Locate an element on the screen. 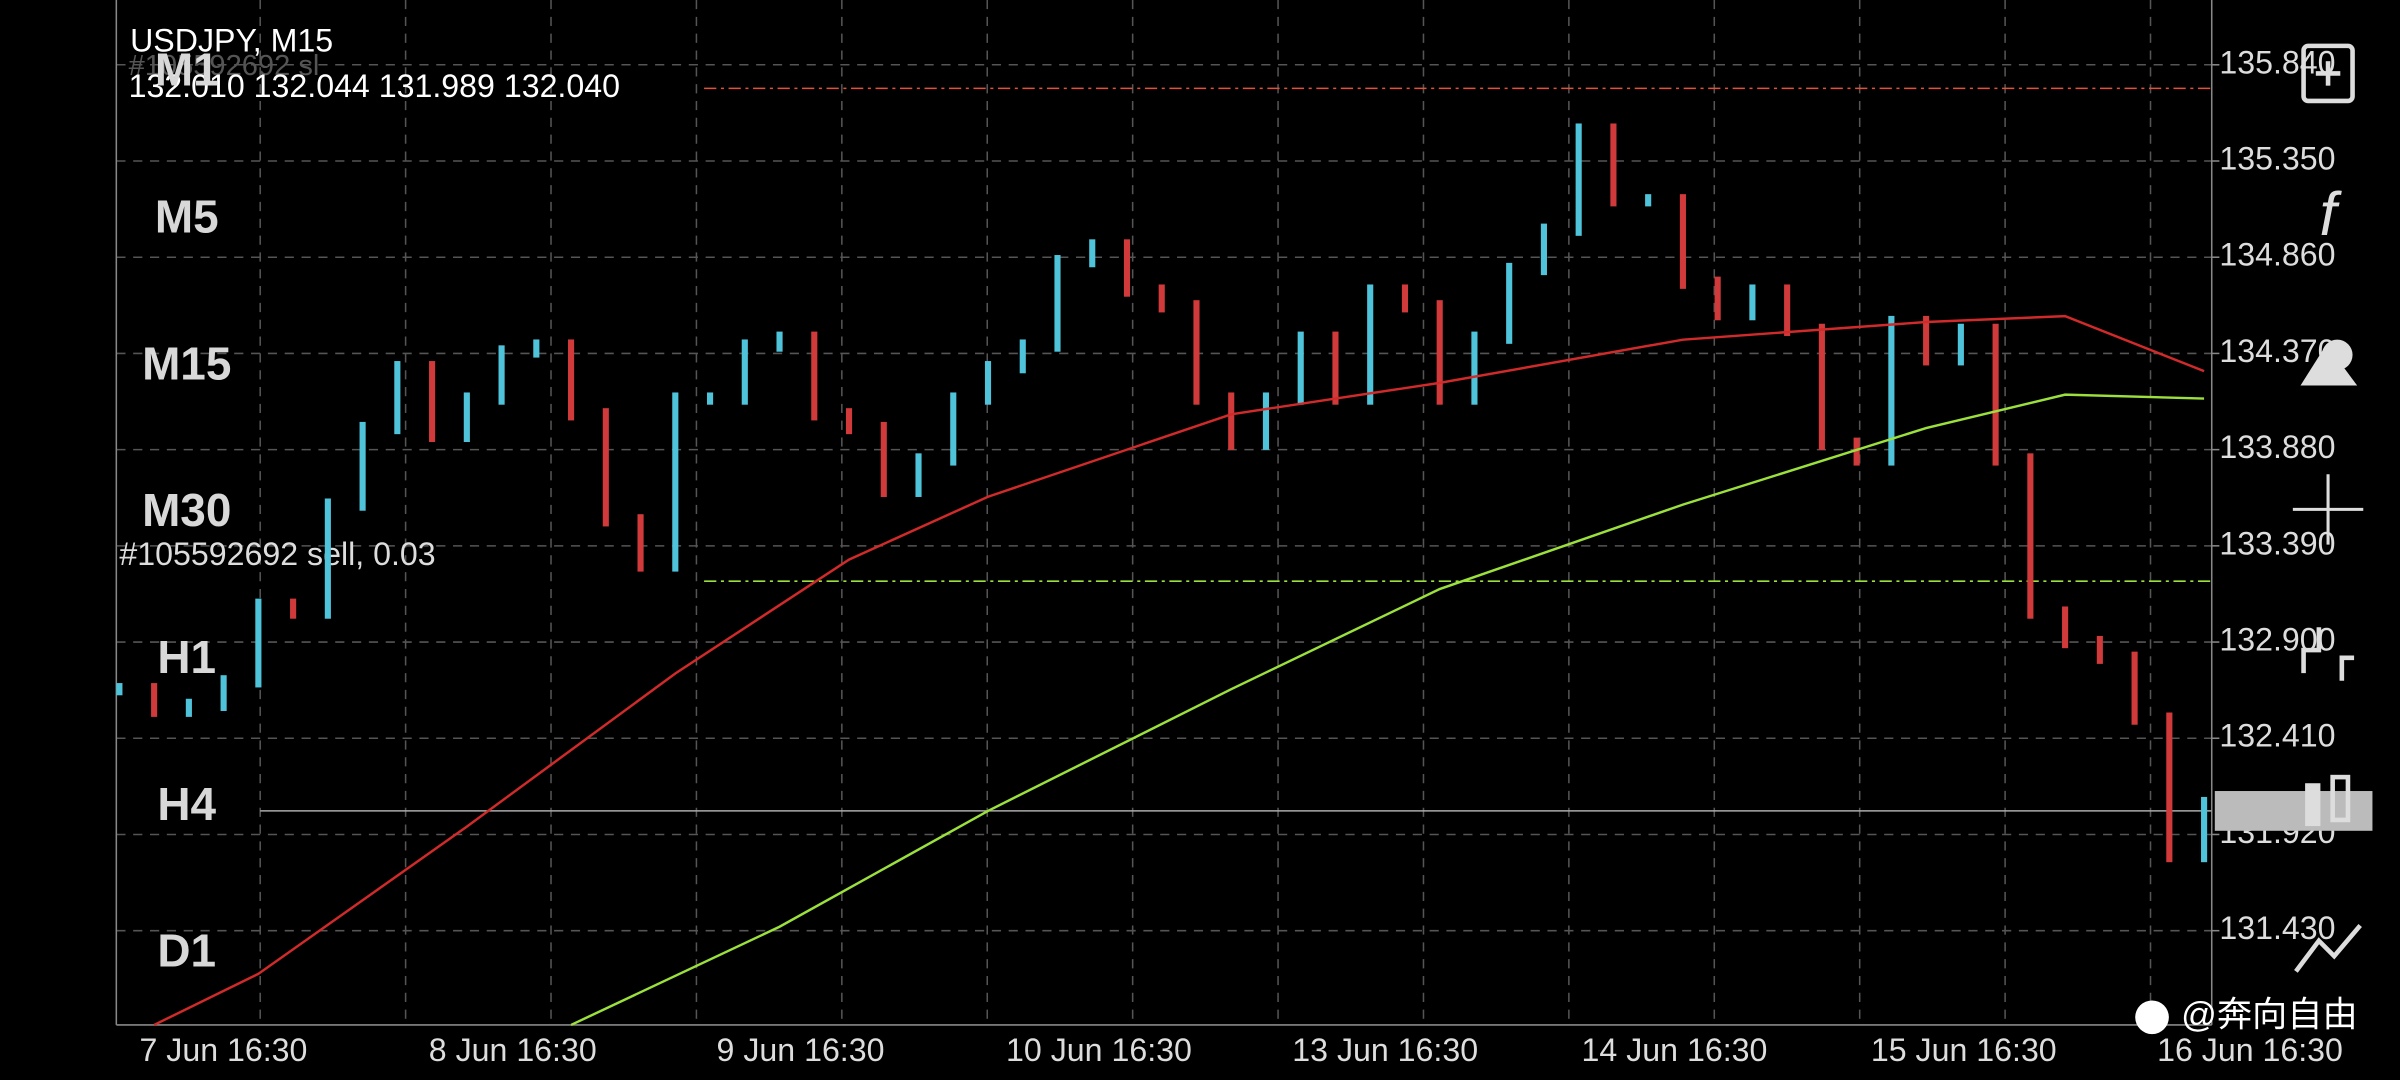 The width and height of the screenshot is (2400, 1080). timeframe-button: H1 is located at coordinates (186, 657).